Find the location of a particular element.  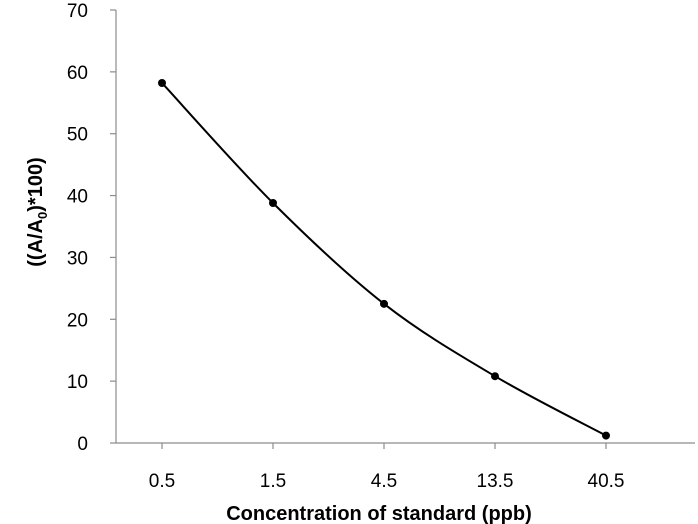

y-axis-title-main: ((A/A is located at coordinates (36, 243).